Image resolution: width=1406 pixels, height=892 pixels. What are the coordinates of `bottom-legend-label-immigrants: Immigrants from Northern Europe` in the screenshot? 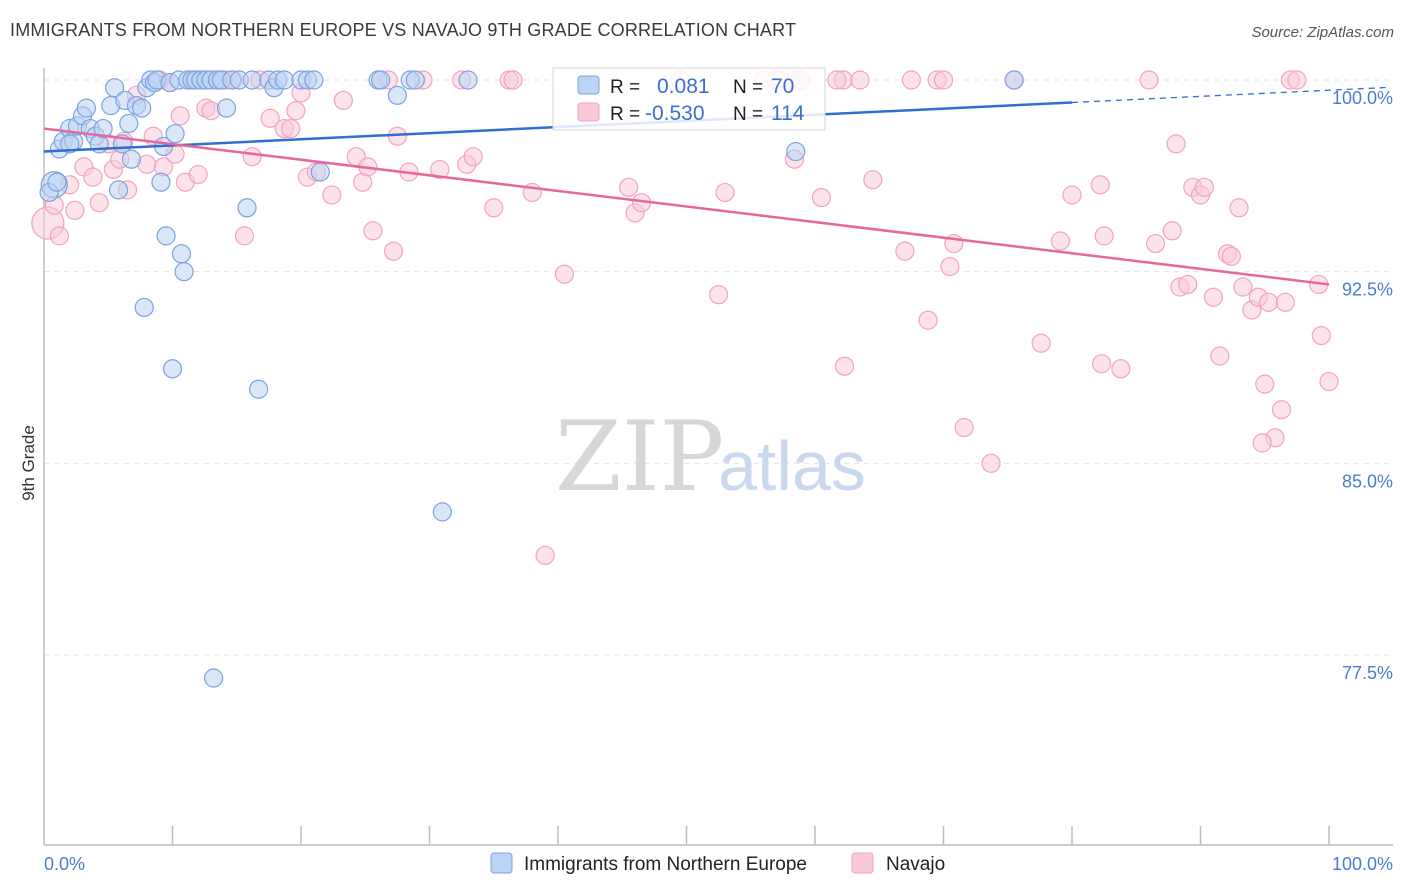 It's located at (665, 864).